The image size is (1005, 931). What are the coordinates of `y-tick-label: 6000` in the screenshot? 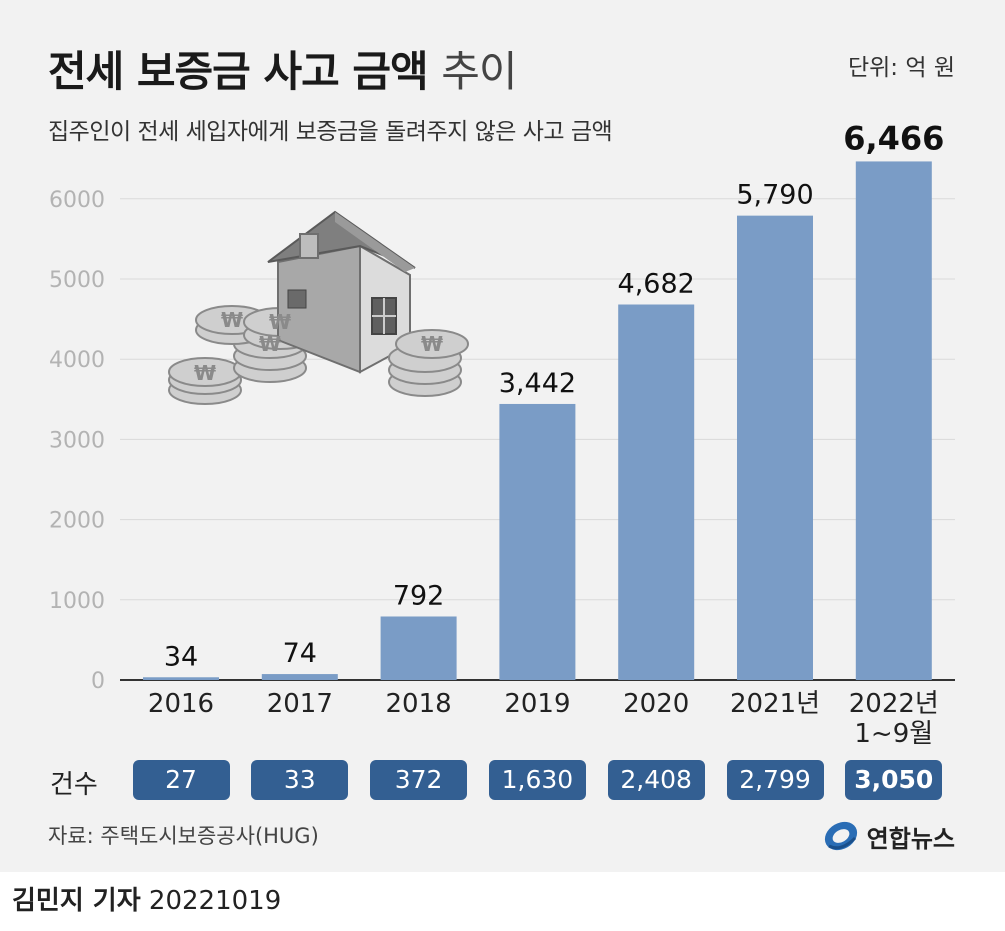 It's located at (77, 200).